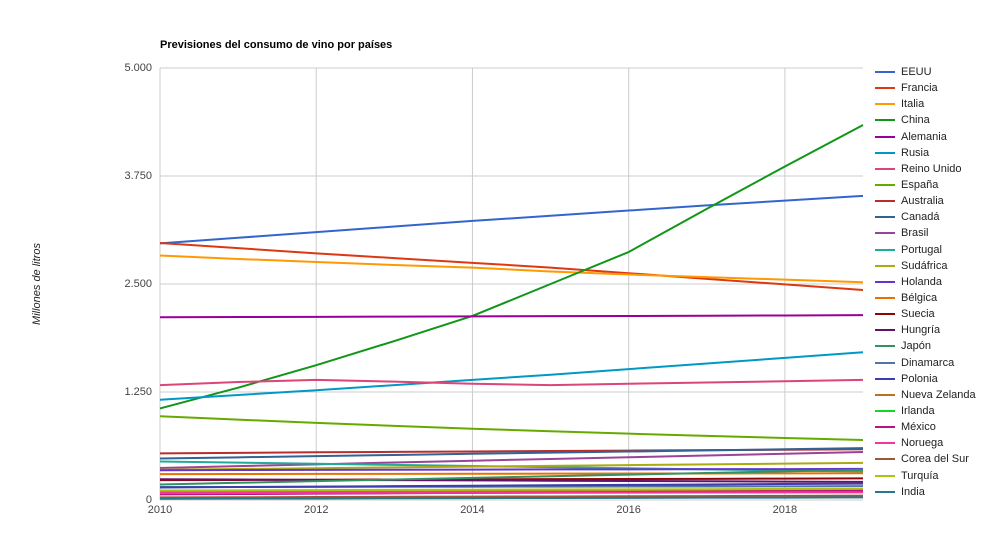  I want to click on legend-item-portugal: Portugal, so click(925, 250).